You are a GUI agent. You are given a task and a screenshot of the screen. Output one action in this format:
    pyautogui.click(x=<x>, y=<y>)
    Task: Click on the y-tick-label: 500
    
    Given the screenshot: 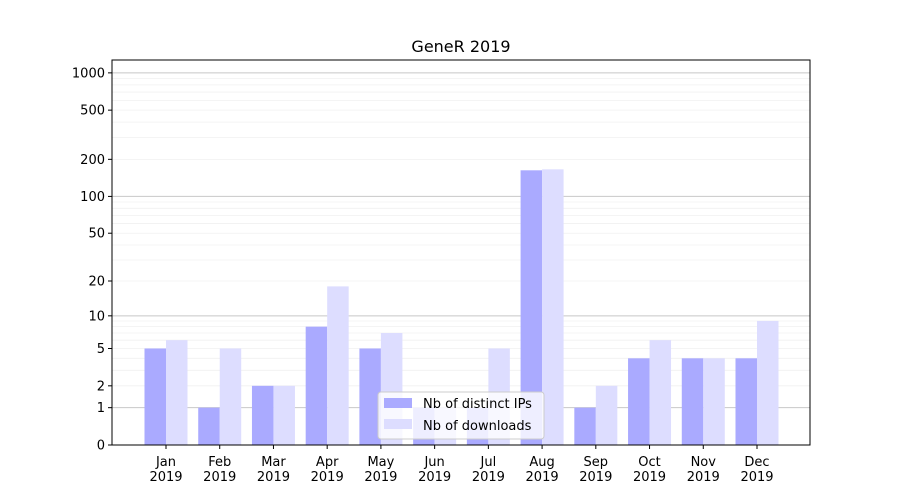 What is the action you would take?
    pyautogui.click(x=92, y=111)
    